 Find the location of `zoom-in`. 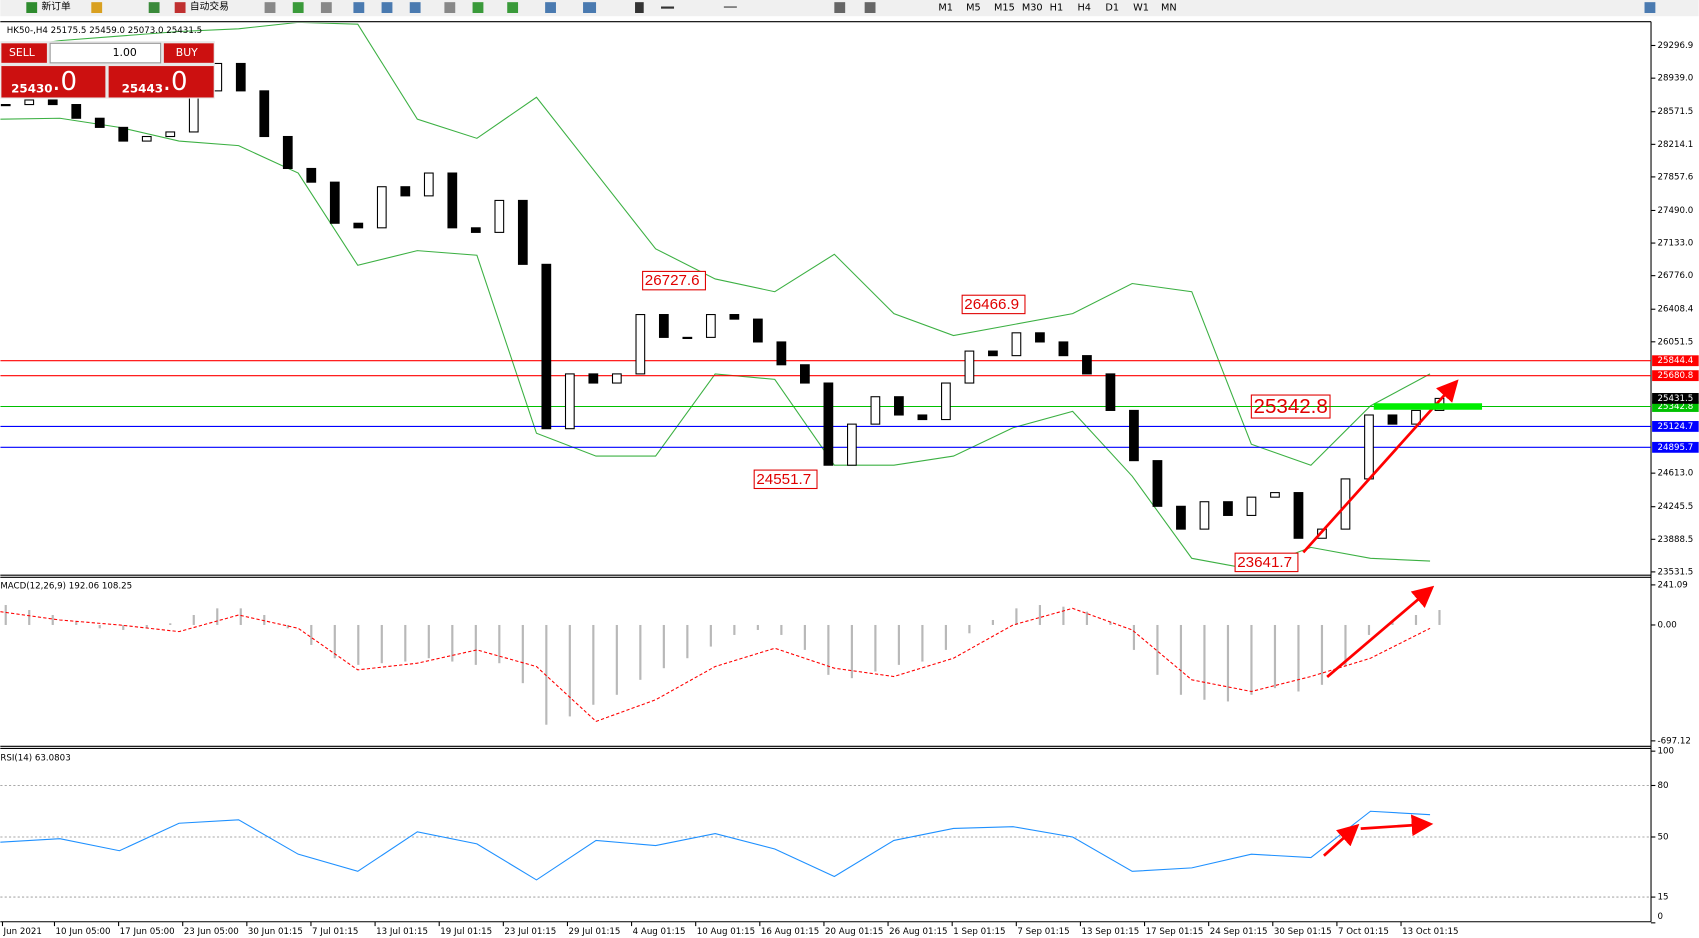

zoom-in is located at coordinates (359, 7).